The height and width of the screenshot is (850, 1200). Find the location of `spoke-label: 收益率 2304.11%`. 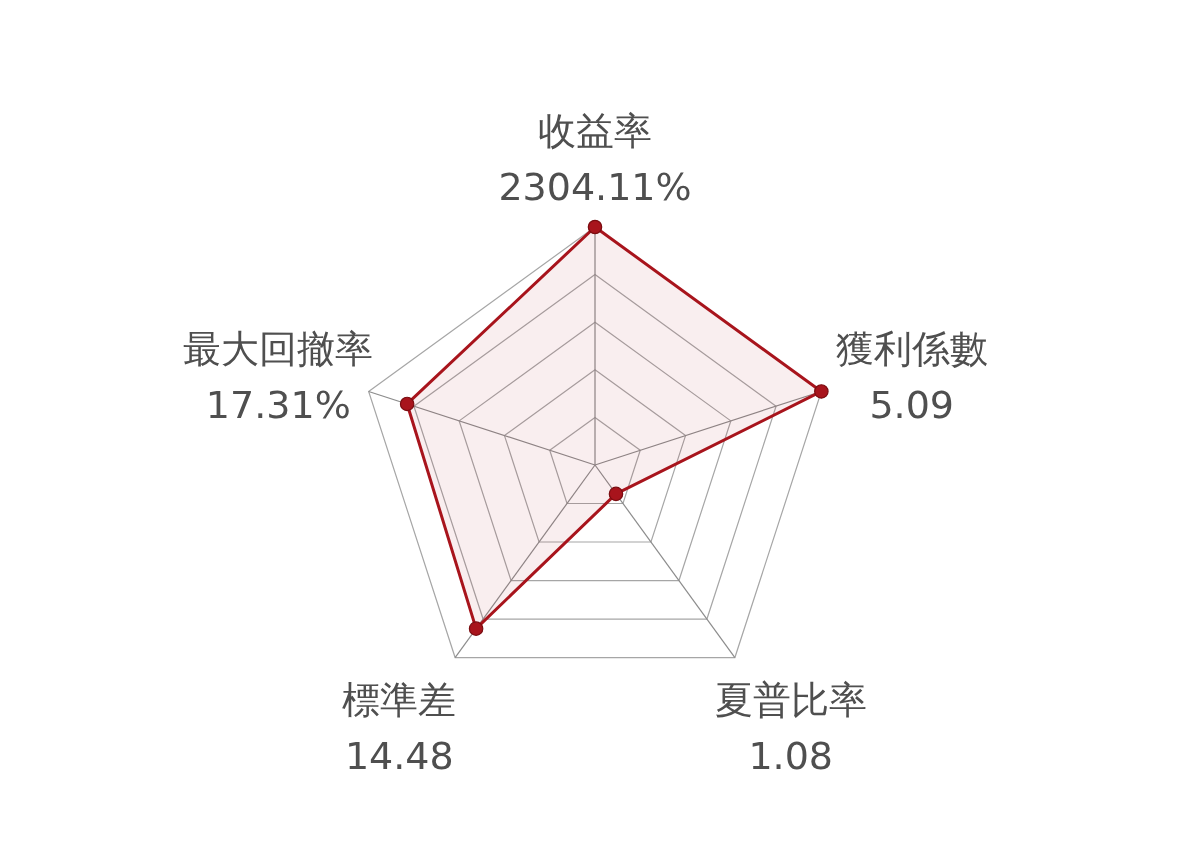

spoke-label: 收益率 2304.11% is located at coordinates (595, 159).